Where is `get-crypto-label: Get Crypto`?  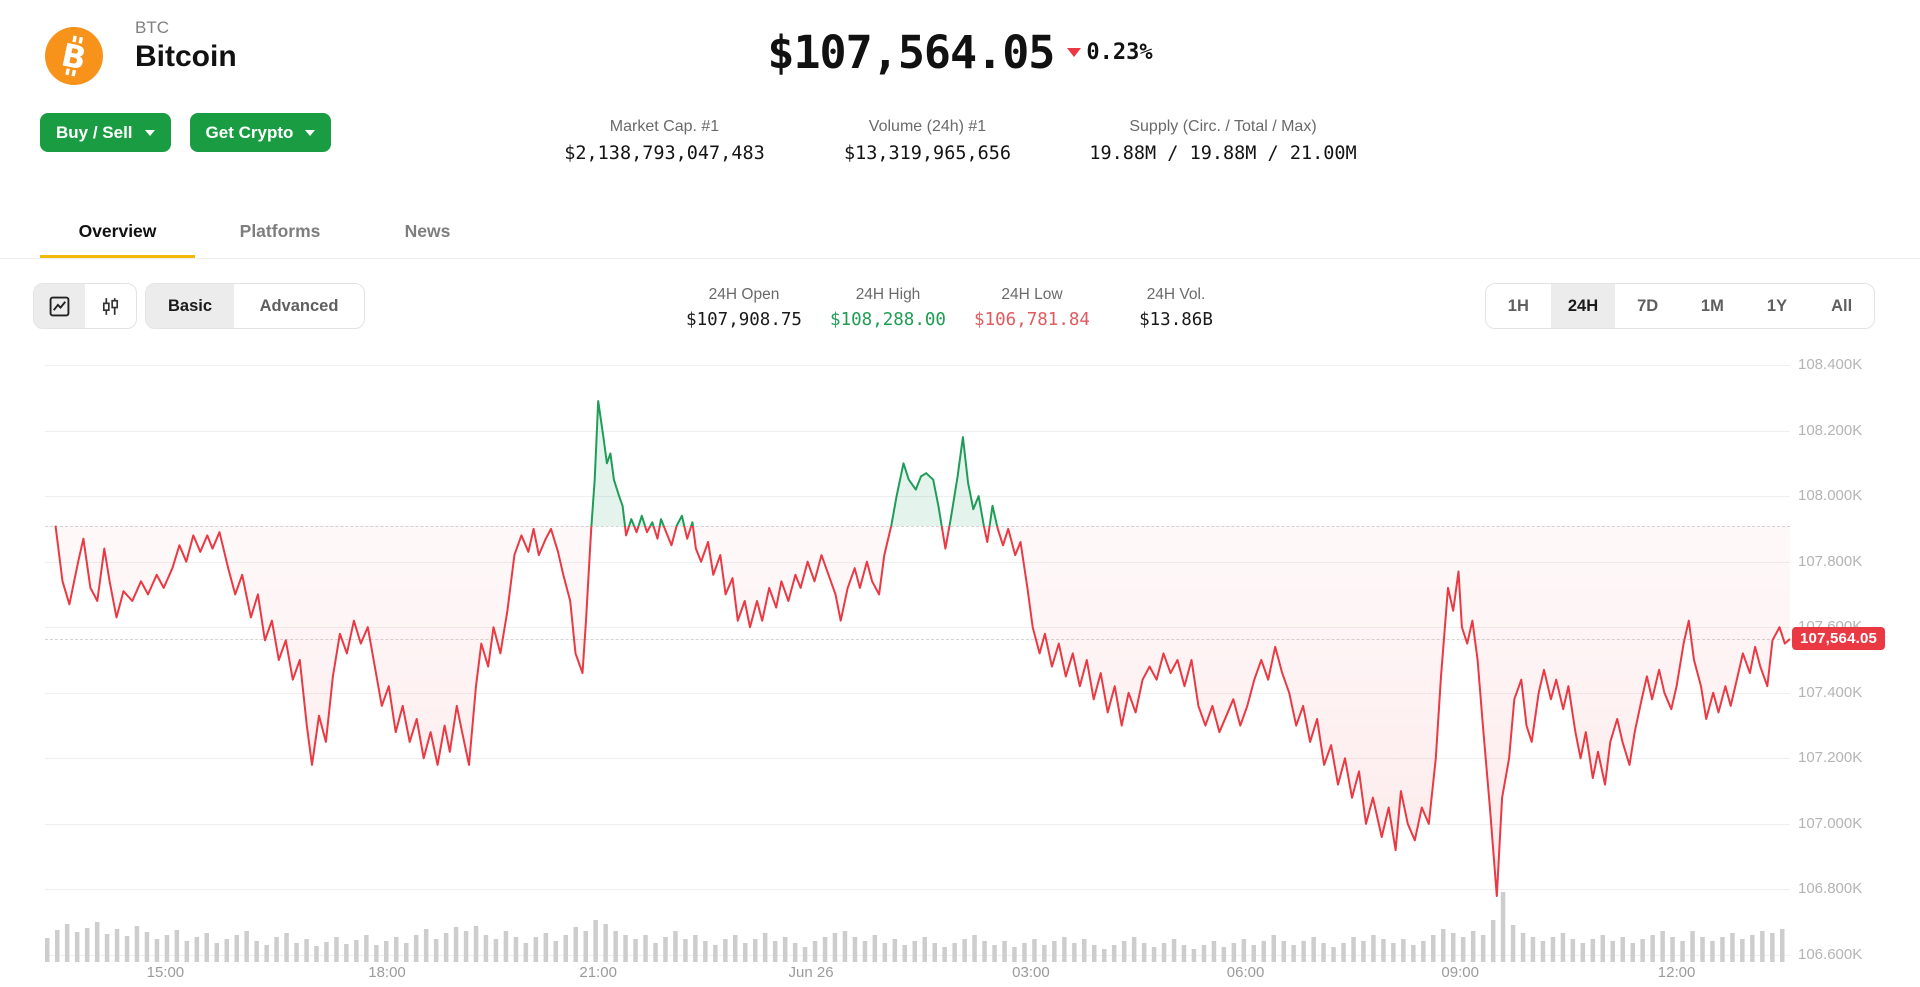 get-crypto-label: Get Crypto is located at coordinates (249, 132).